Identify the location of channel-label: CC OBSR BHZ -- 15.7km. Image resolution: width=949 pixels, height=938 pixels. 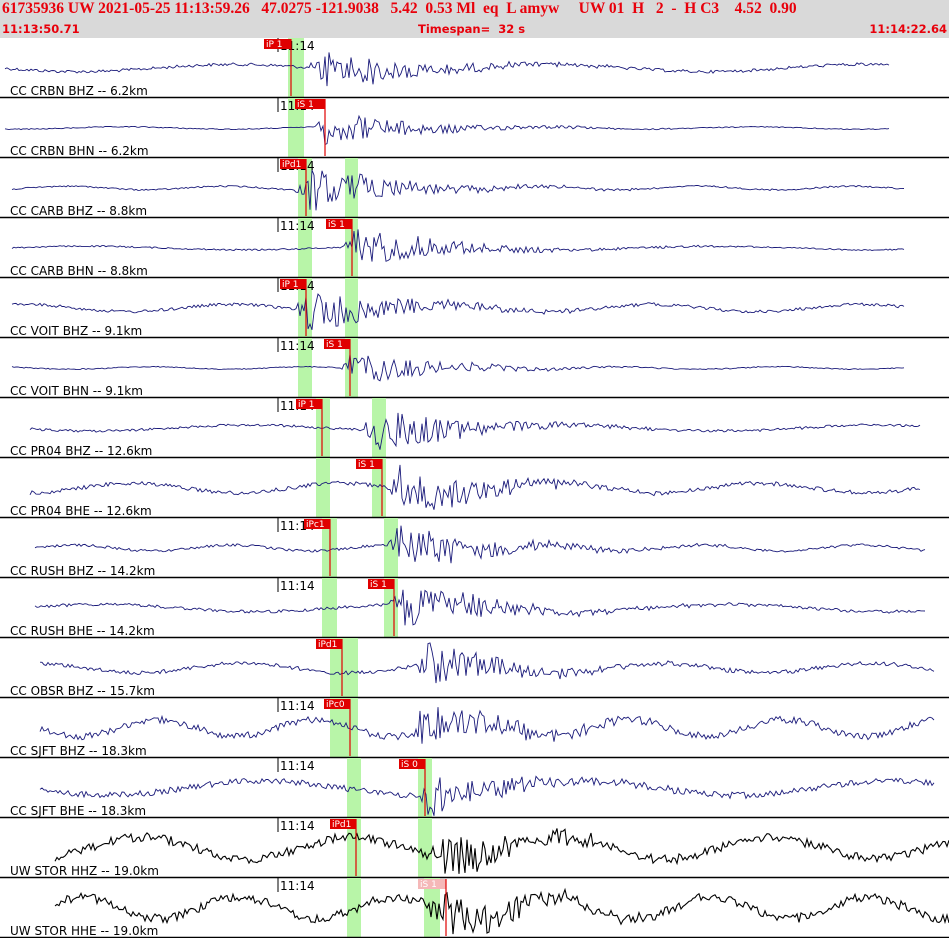
(82, 691).